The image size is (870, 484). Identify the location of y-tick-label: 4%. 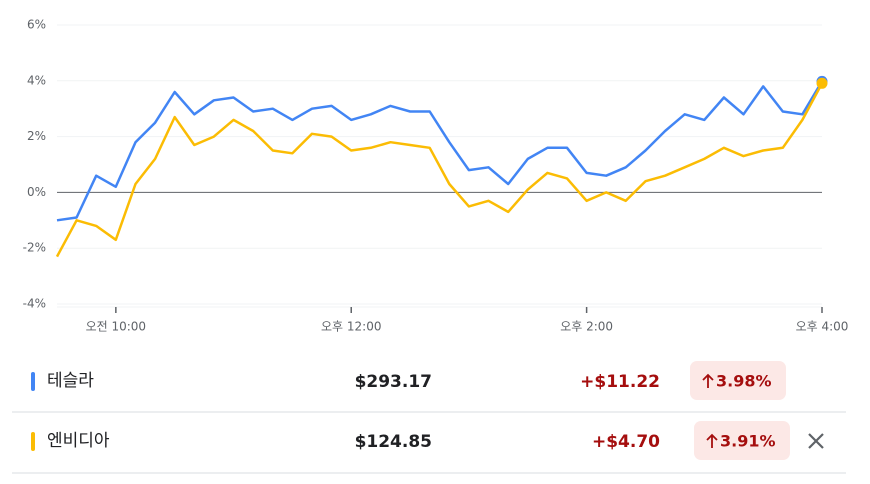
(36, 80).